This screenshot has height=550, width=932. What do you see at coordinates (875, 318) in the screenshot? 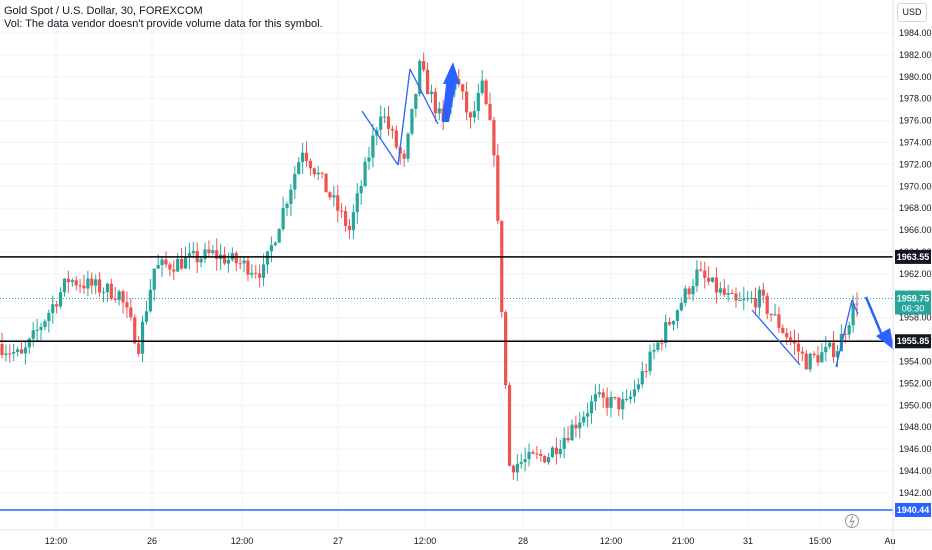
I see `down-arrow-shaft` at bounding box center [875, 318].